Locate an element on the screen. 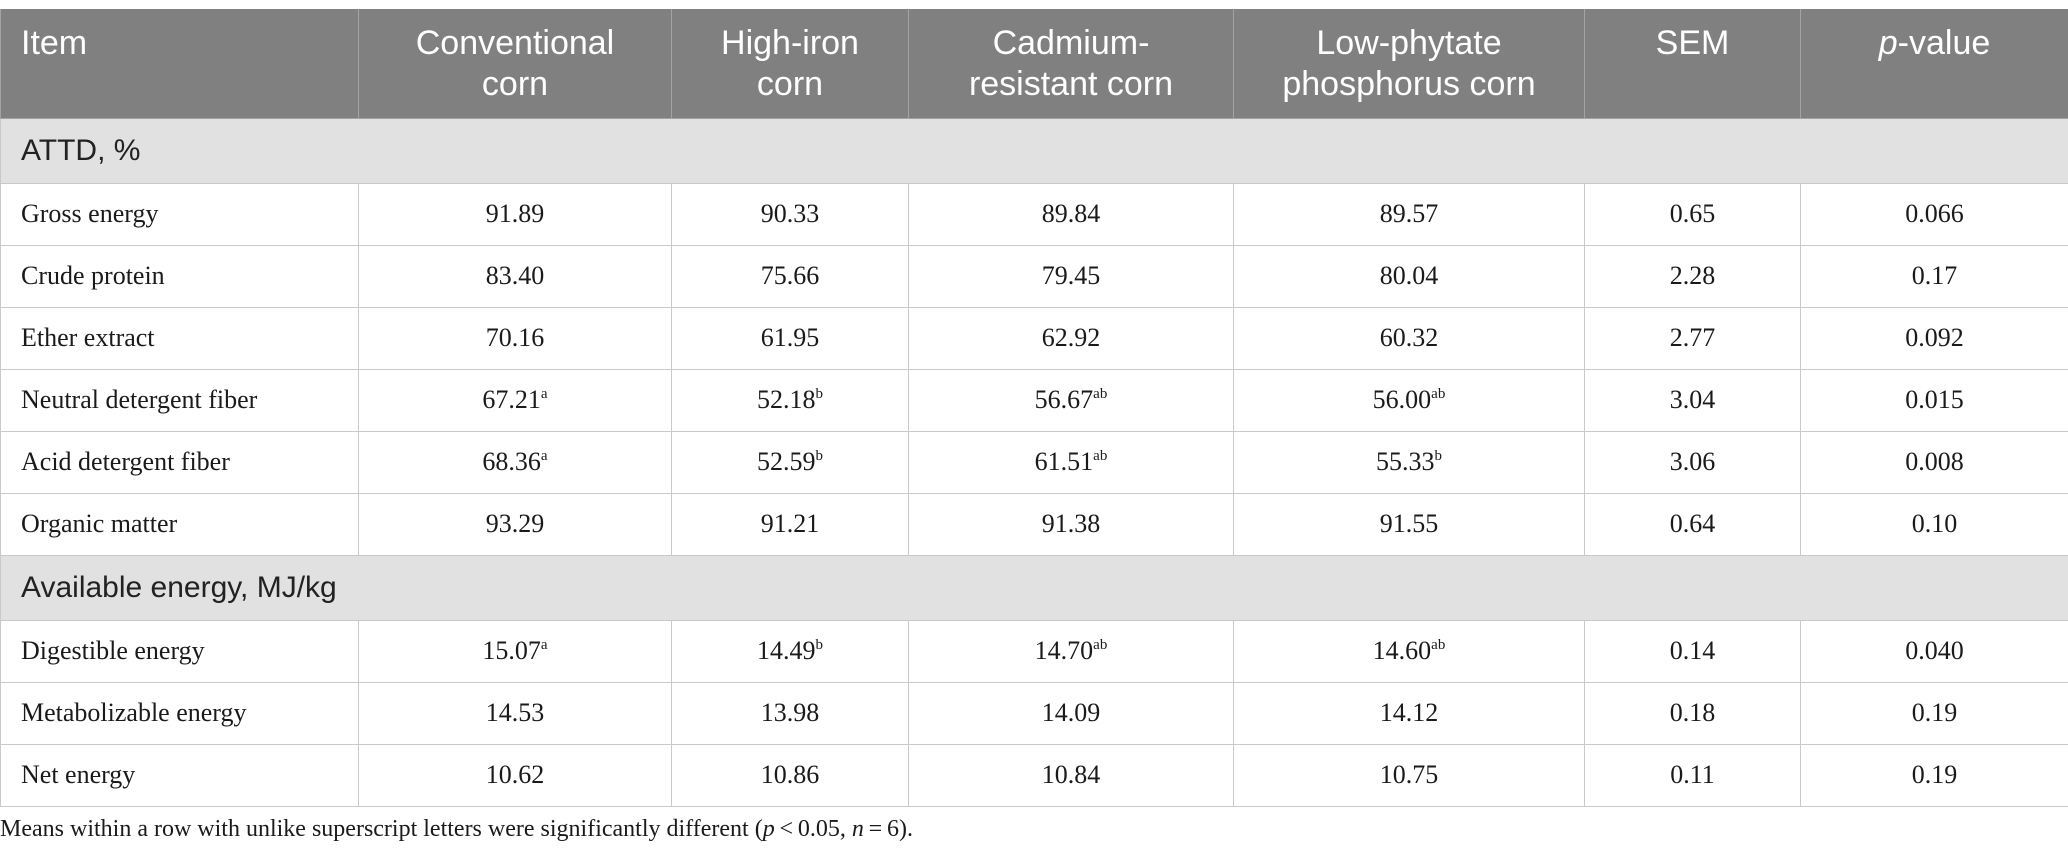 This screenshot has width=2068, height=858. cell-conventional-corn: 93.29 is located at coordinates (515, 524).